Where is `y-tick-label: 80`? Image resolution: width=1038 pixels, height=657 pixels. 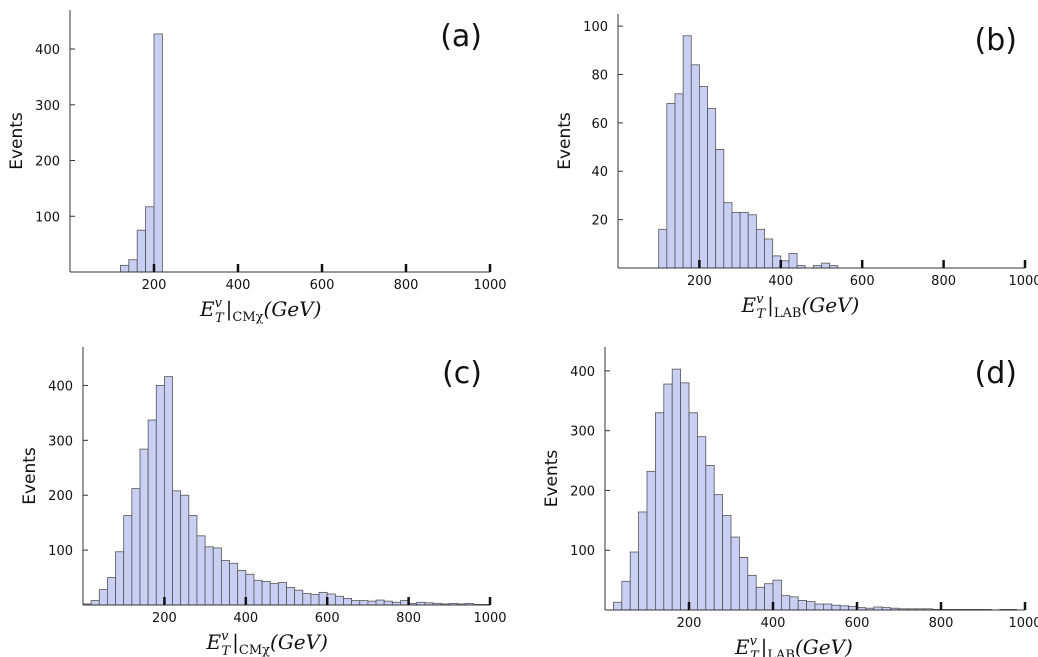 y-tick-label: 80 is located at coordinates (599, 75).